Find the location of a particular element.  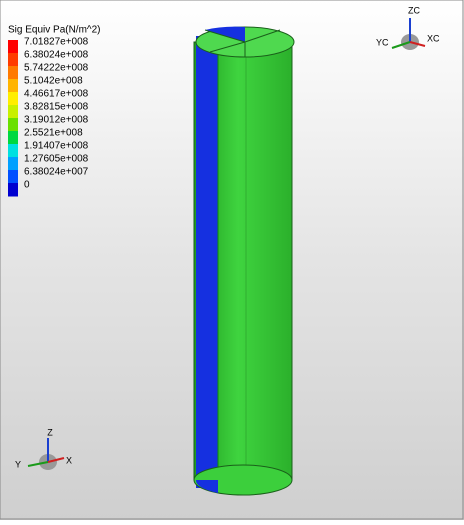

bottom-blue is located at coordinates (206, 486).